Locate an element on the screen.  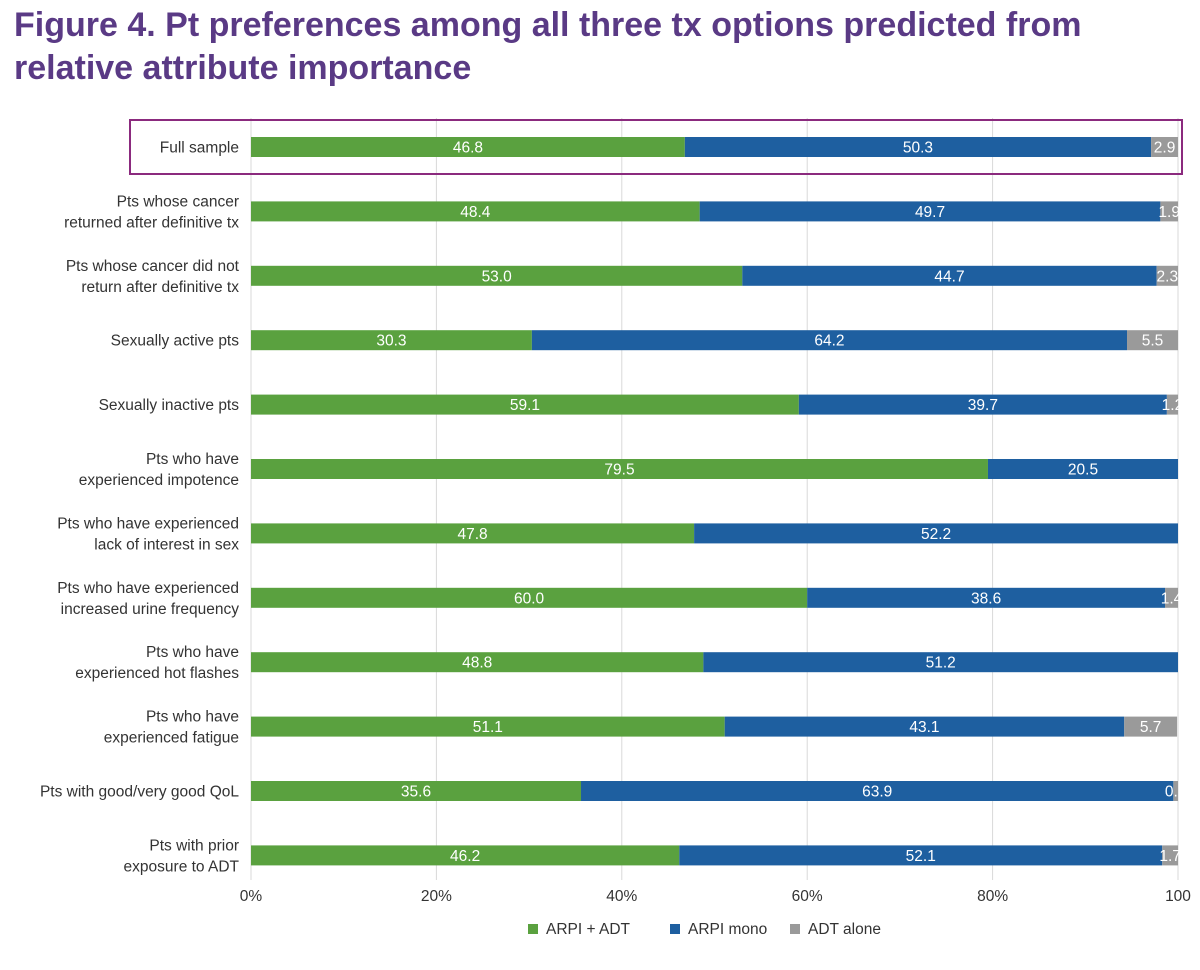
data-label: 59.1 is located at coordinates (525, 405).